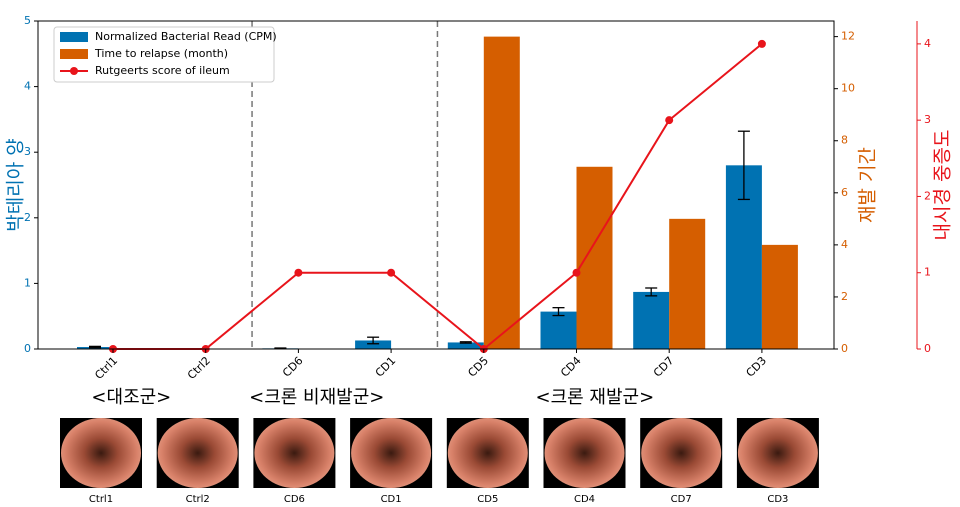 This screenshot has width=960, height=507. What do you see at coordinates (927, 195) in the screenshot?
I see `y3-tick-label: 2` at bounding box center [927, 195].